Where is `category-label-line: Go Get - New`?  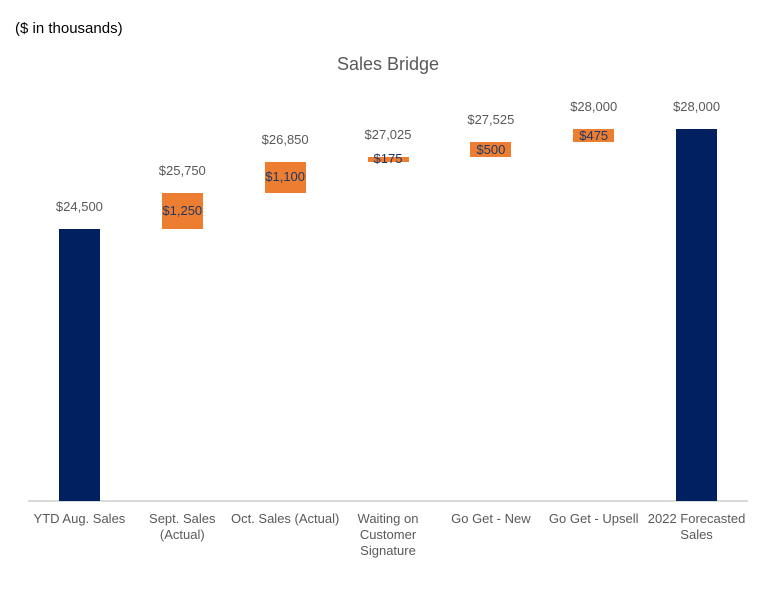
category-label-line: Go Get - New is located at coordinates (491, 518).